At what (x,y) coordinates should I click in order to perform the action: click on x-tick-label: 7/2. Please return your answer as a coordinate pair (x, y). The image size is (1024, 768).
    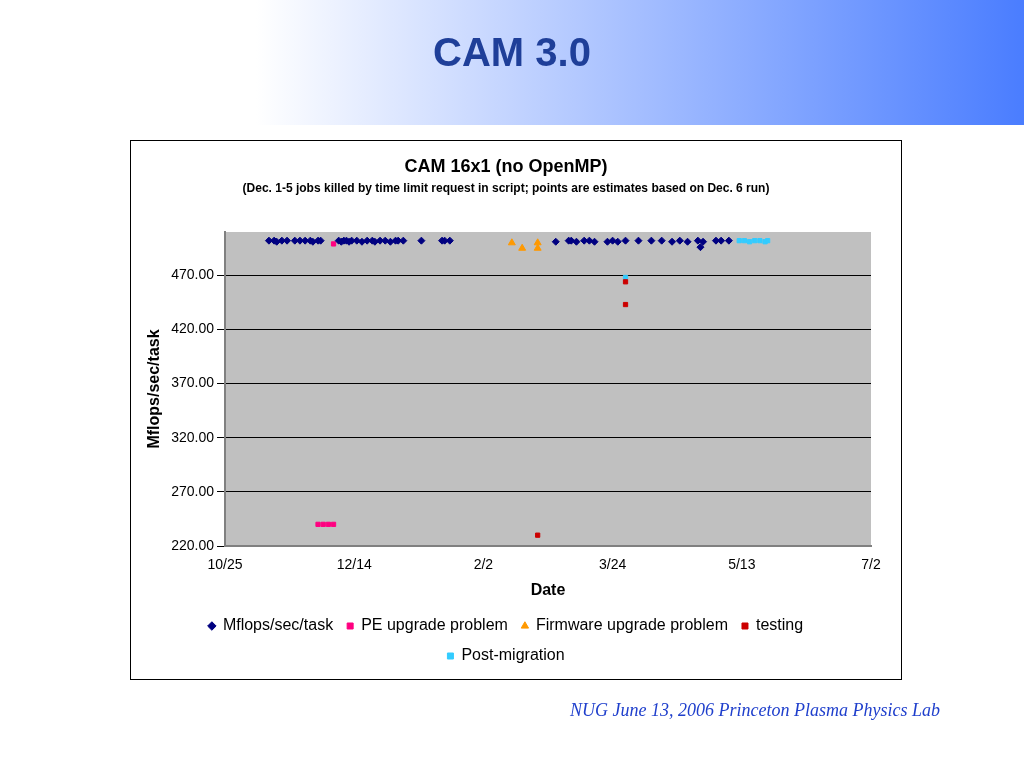
    Looking at the image, I should click on (871, 564).